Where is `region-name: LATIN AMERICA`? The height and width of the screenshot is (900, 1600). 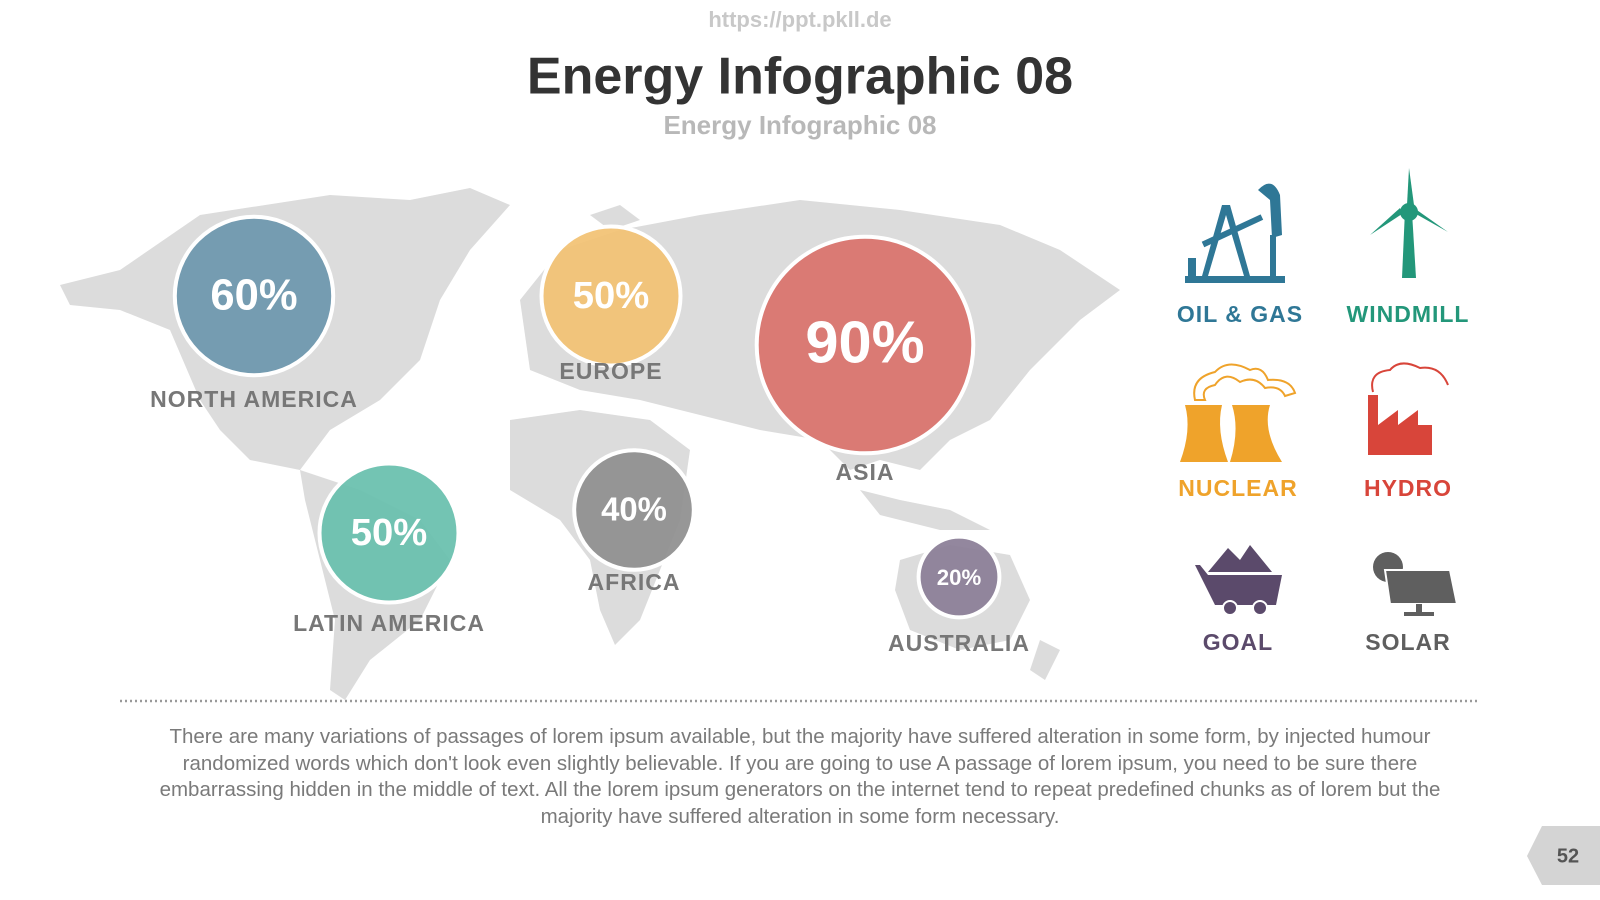 region-name: LATIN AMERICA is located at coordinates (389, 623).